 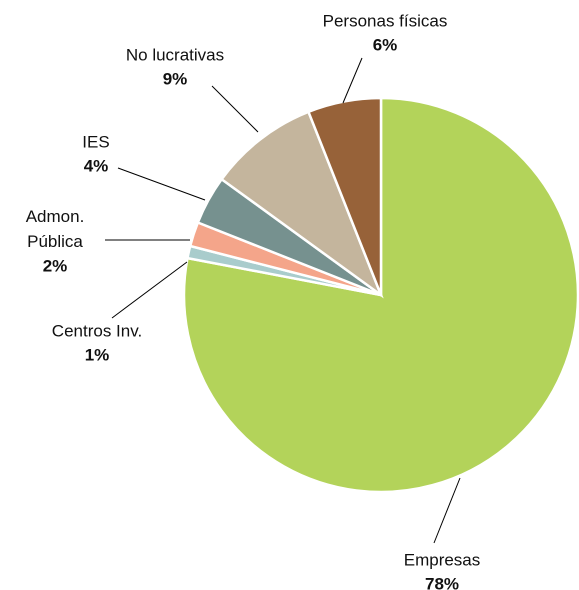 I want to click on value-label: 78%, so click(x=442, y=582).